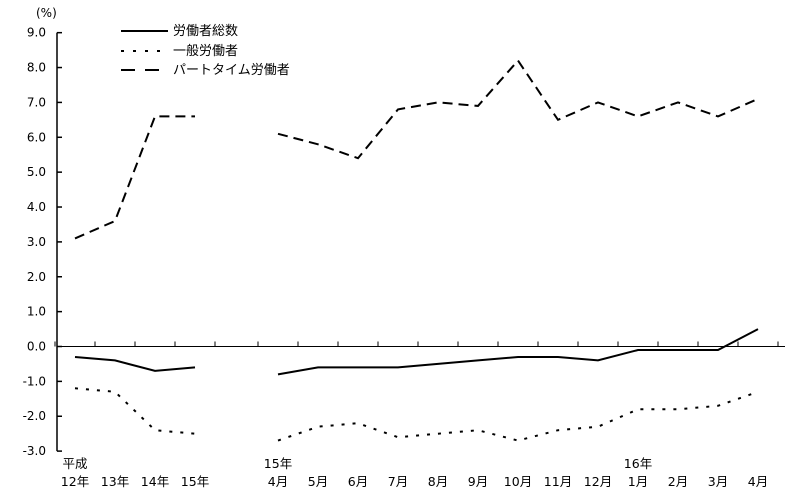  Describe the element at coordinates (115, 481) in the screenshot. I see `x-category-label: 13年` at that location.